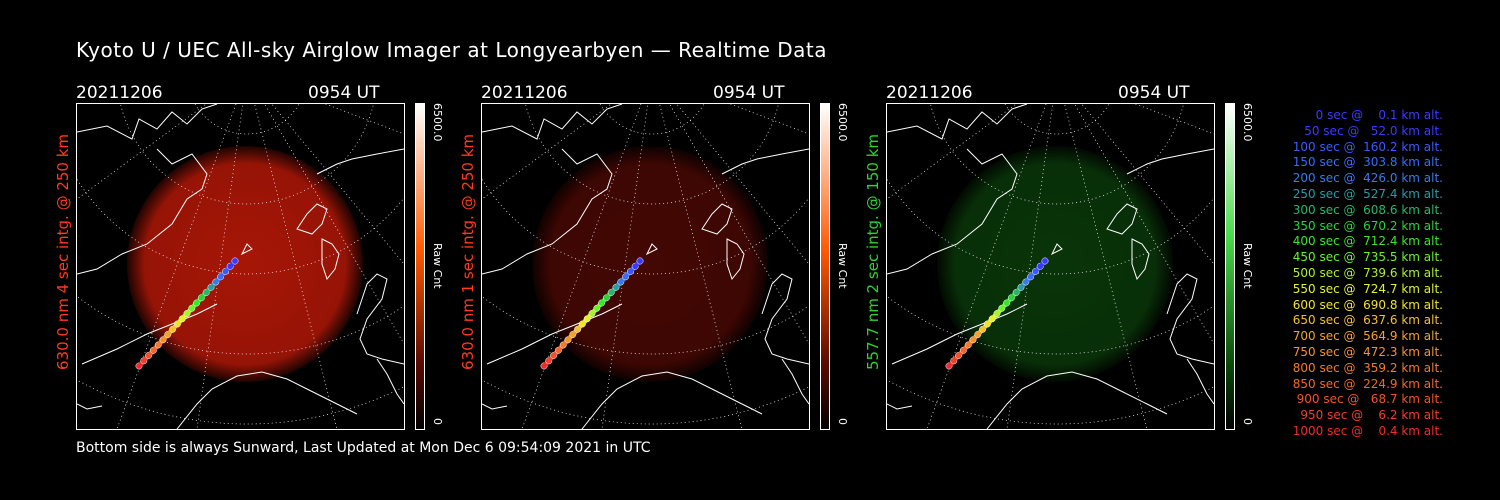 The image size is (1500, 500). I want to click on legend-entry: 350 sec @ 670.2 km alt., so click(1365, 225).